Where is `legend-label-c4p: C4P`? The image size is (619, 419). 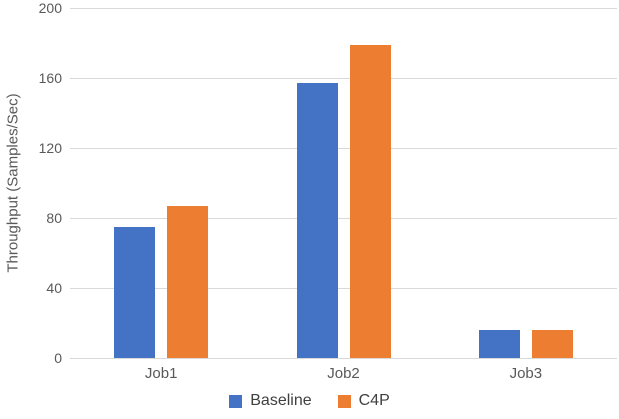
legend-label-c4p: C4P is located at coordinates (374, 400).